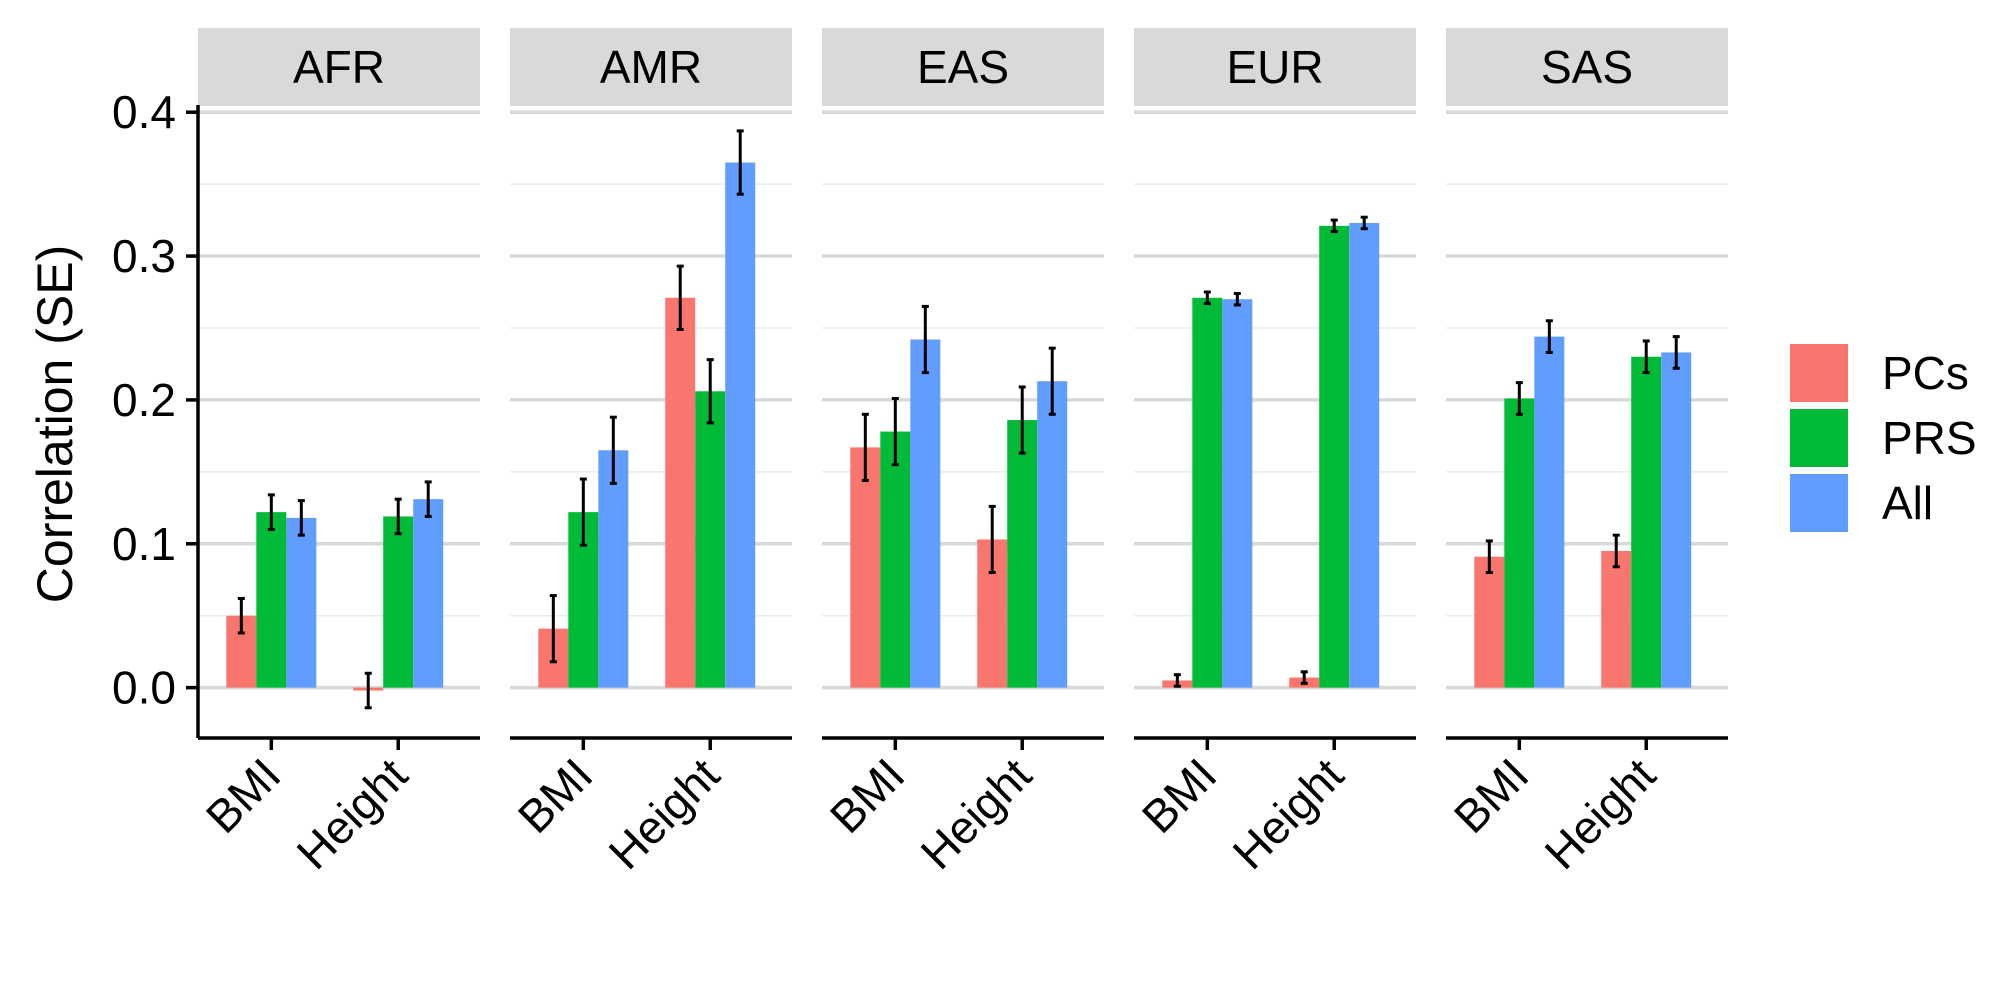 The width and height of the screenshot is (2000, 1000). Describe the element at coordinates (1907, 503) in the screenshot. I see `legend-label: All` at that location.